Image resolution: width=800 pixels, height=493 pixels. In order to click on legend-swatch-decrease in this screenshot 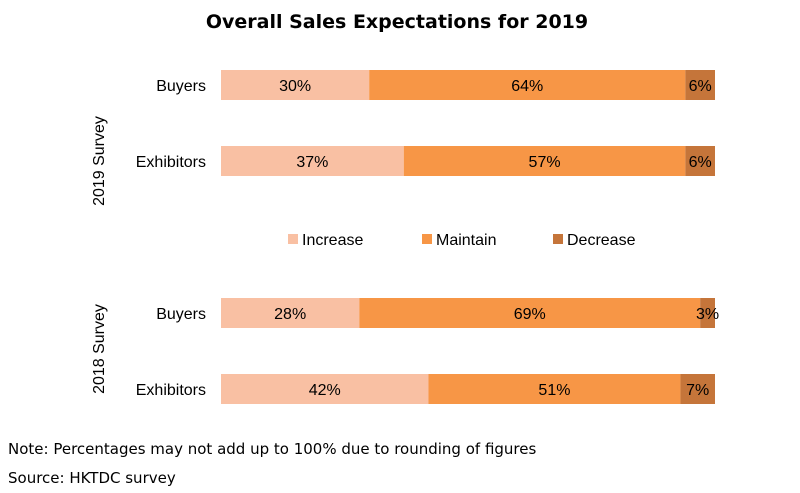, I will do `click(558, 239)`.